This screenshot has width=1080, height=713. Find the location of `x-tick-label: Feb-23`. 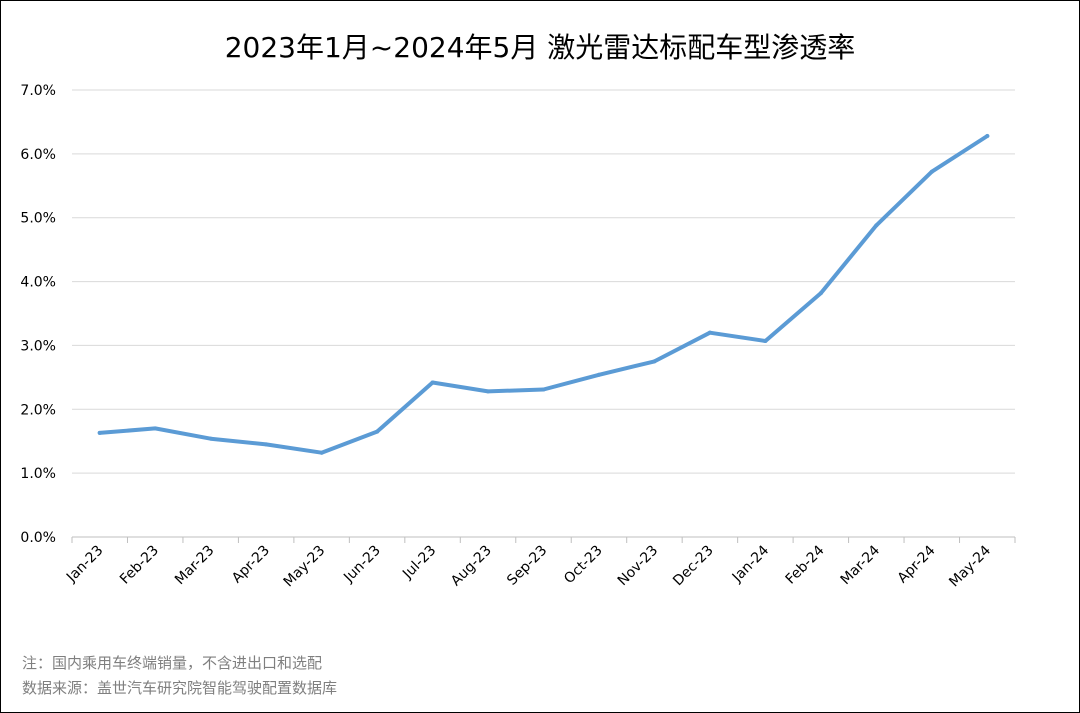

x-tick-label: Feb-23 is located at coordinates (139, 565).